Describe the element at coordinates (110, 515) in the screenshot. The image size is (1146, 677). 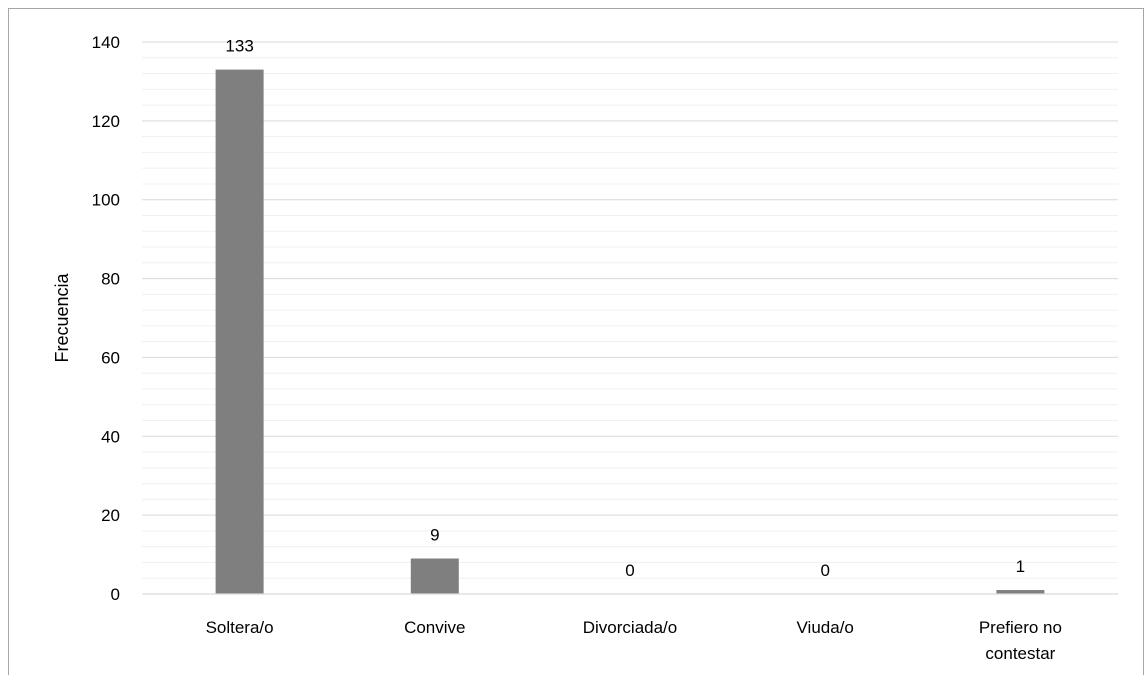
I see `y-tick-label: 20` at that location.